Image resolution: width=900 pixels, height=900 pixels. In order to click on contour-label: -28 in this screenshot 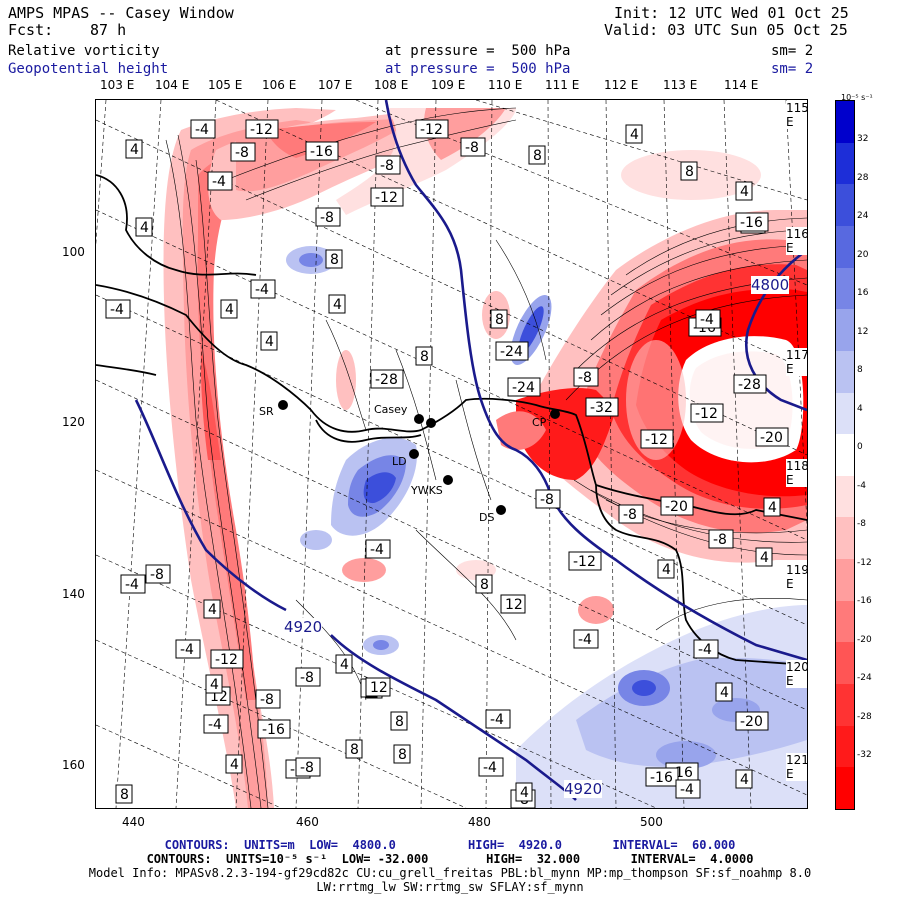, I will do `click(749, 385)`.